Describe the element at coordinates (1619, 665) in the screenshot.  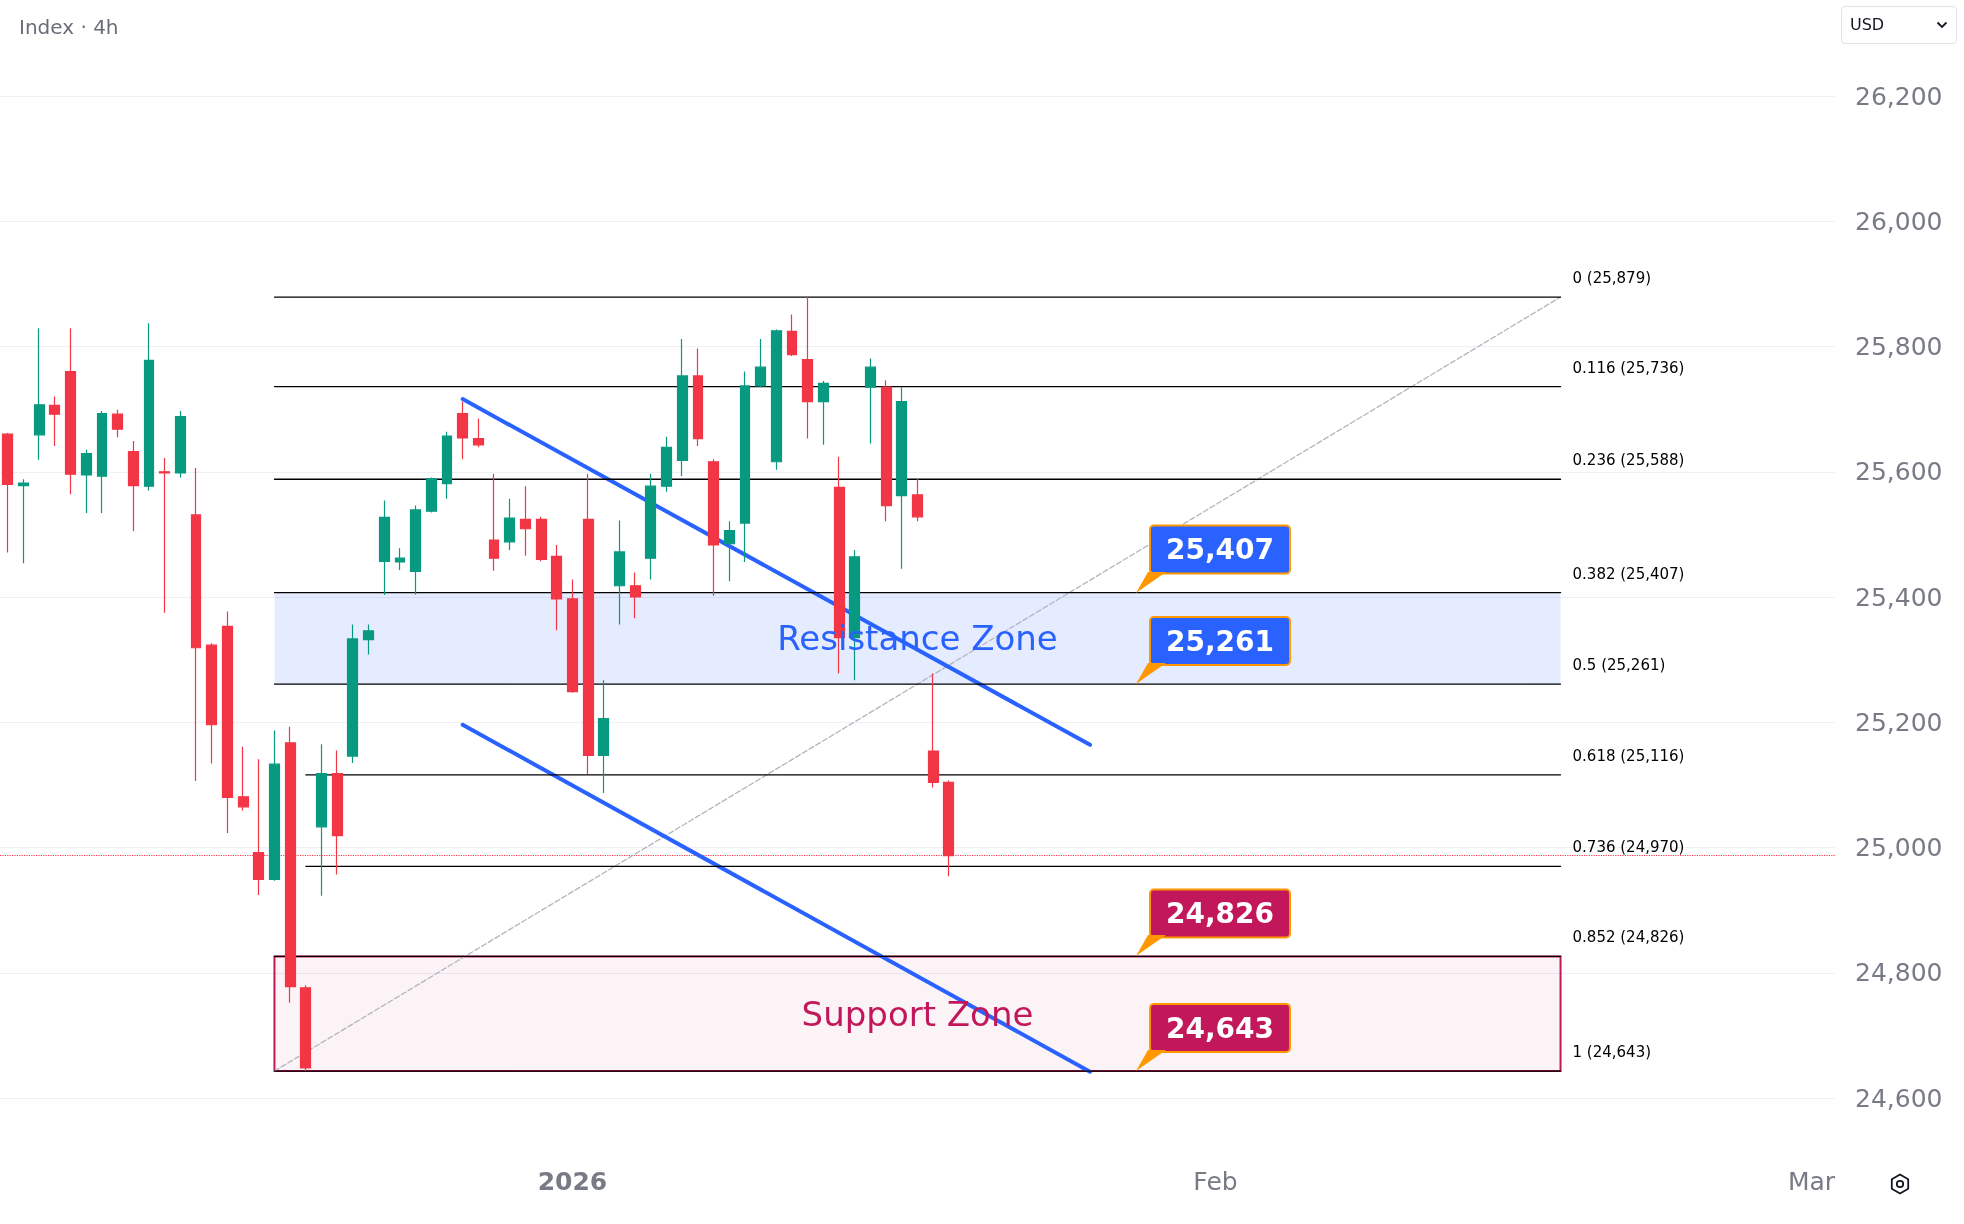
I see `series-label: 0.5 (25,261)` at that location.